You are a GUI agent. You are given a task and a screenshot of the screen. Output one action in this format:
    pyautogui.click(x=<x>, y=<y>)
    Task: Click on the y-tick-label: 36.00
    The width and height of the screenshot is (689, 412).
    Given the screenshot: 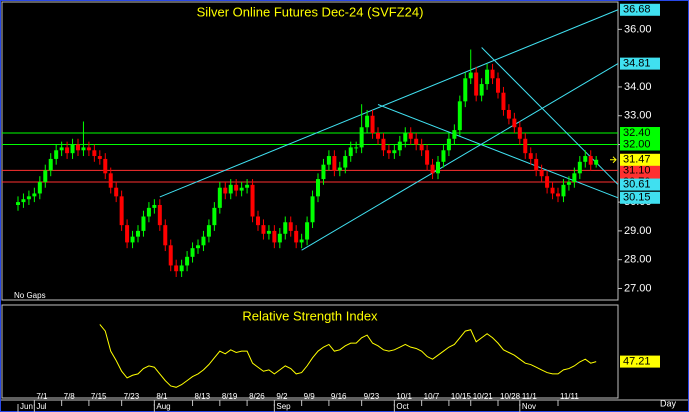 What is the action you would take?
    pyautogui.click(x=638, y=29)
    